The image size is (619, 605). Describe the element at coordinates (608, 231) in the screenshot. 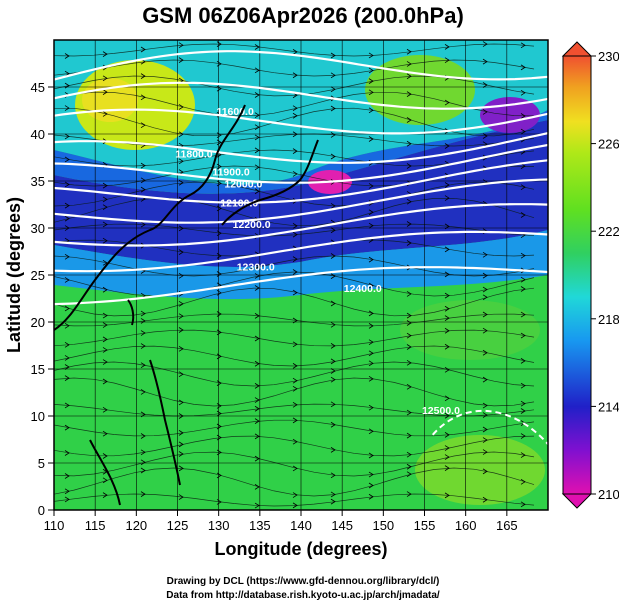

I see `colorbar-tick-label: 222` at that location.